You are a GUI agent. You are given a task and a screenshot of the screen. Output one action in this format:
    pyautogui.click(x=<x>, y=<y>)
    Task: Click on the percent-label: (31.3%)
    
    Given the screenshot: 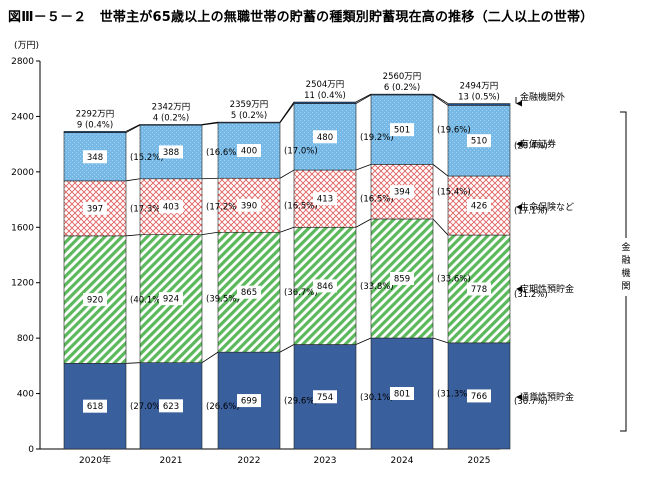 What is the action you would take?
    pyautogui.click(x=454, y=395)
    